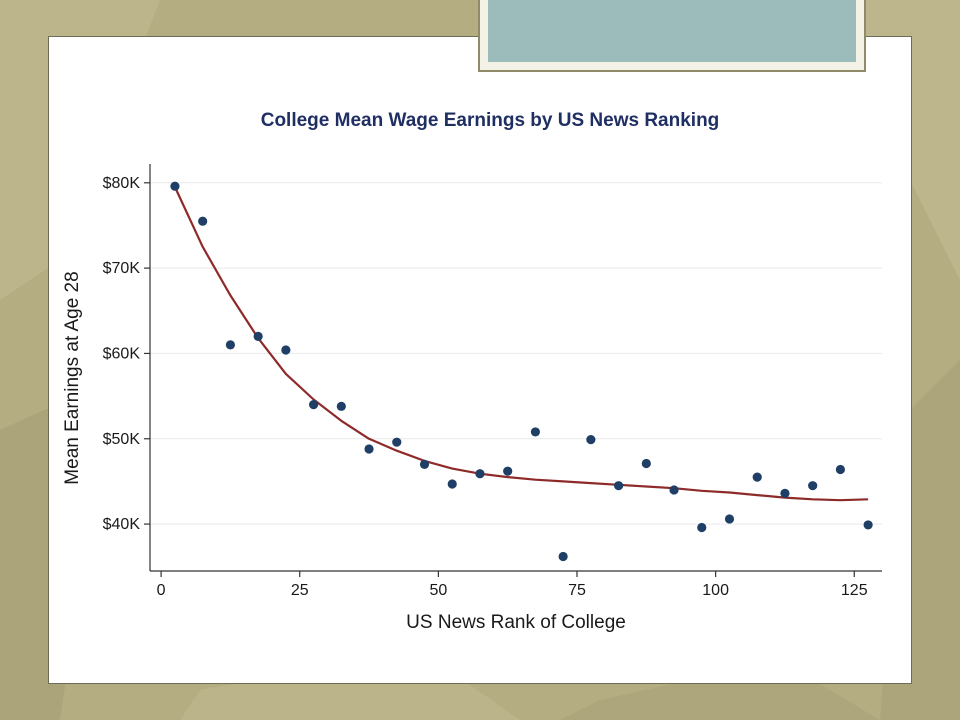  What do you see at coordinates (672, 31) in the screenshot?
I see `title-placeholder-fill` at bounding box center [672, 31].